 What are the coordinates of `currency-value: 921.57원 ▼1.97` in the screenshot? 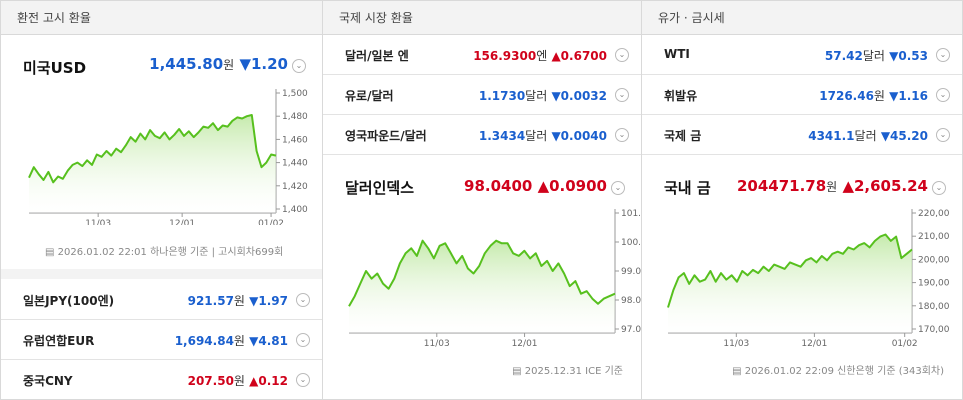 It's located at (237, 301).